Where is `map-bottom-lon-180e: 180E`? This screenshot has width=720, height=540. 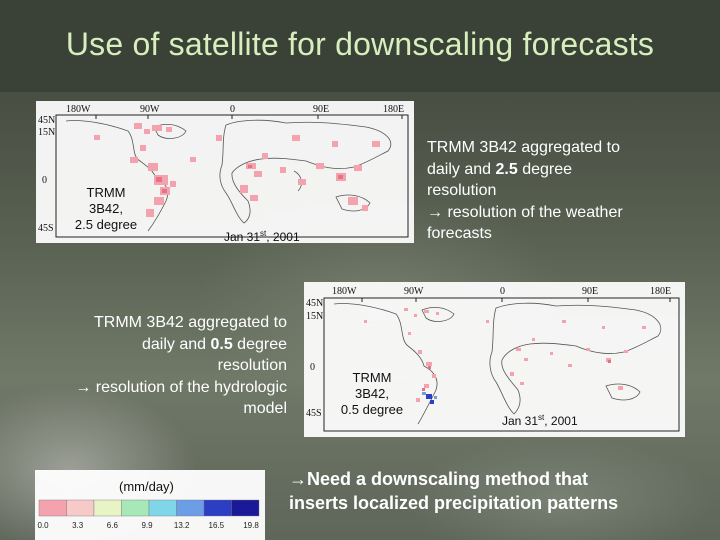 map-bottom-lon-180e: 180E is located at coordinates (661, 291).